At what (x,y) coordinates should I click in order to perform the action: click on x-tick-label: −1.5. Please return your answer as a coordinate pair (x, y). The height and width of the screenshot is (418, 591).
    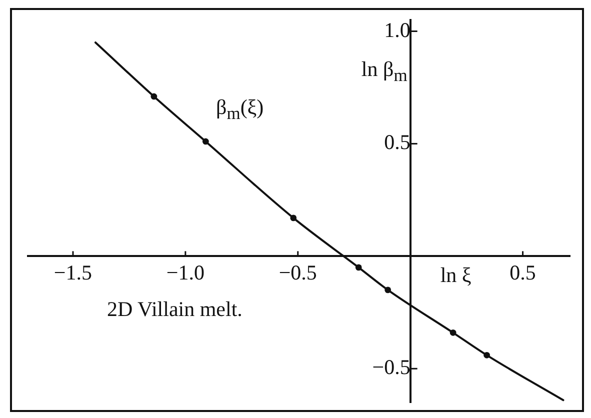
    Looking at the image, I should click on (73, 272).